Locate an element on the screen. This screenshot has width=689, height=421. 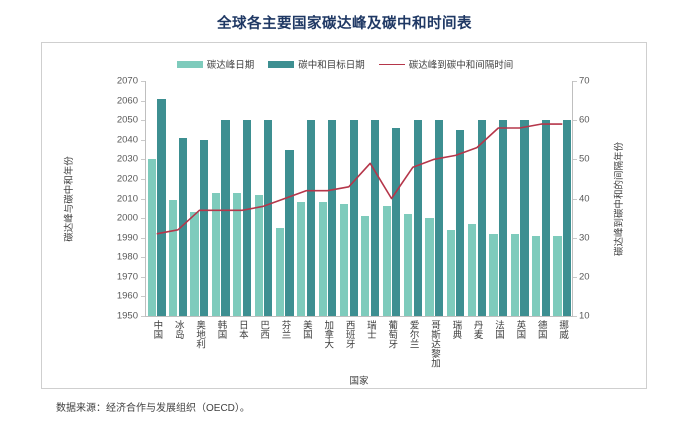
y-tick-left: 2000 is located at coordinates (127, 218).